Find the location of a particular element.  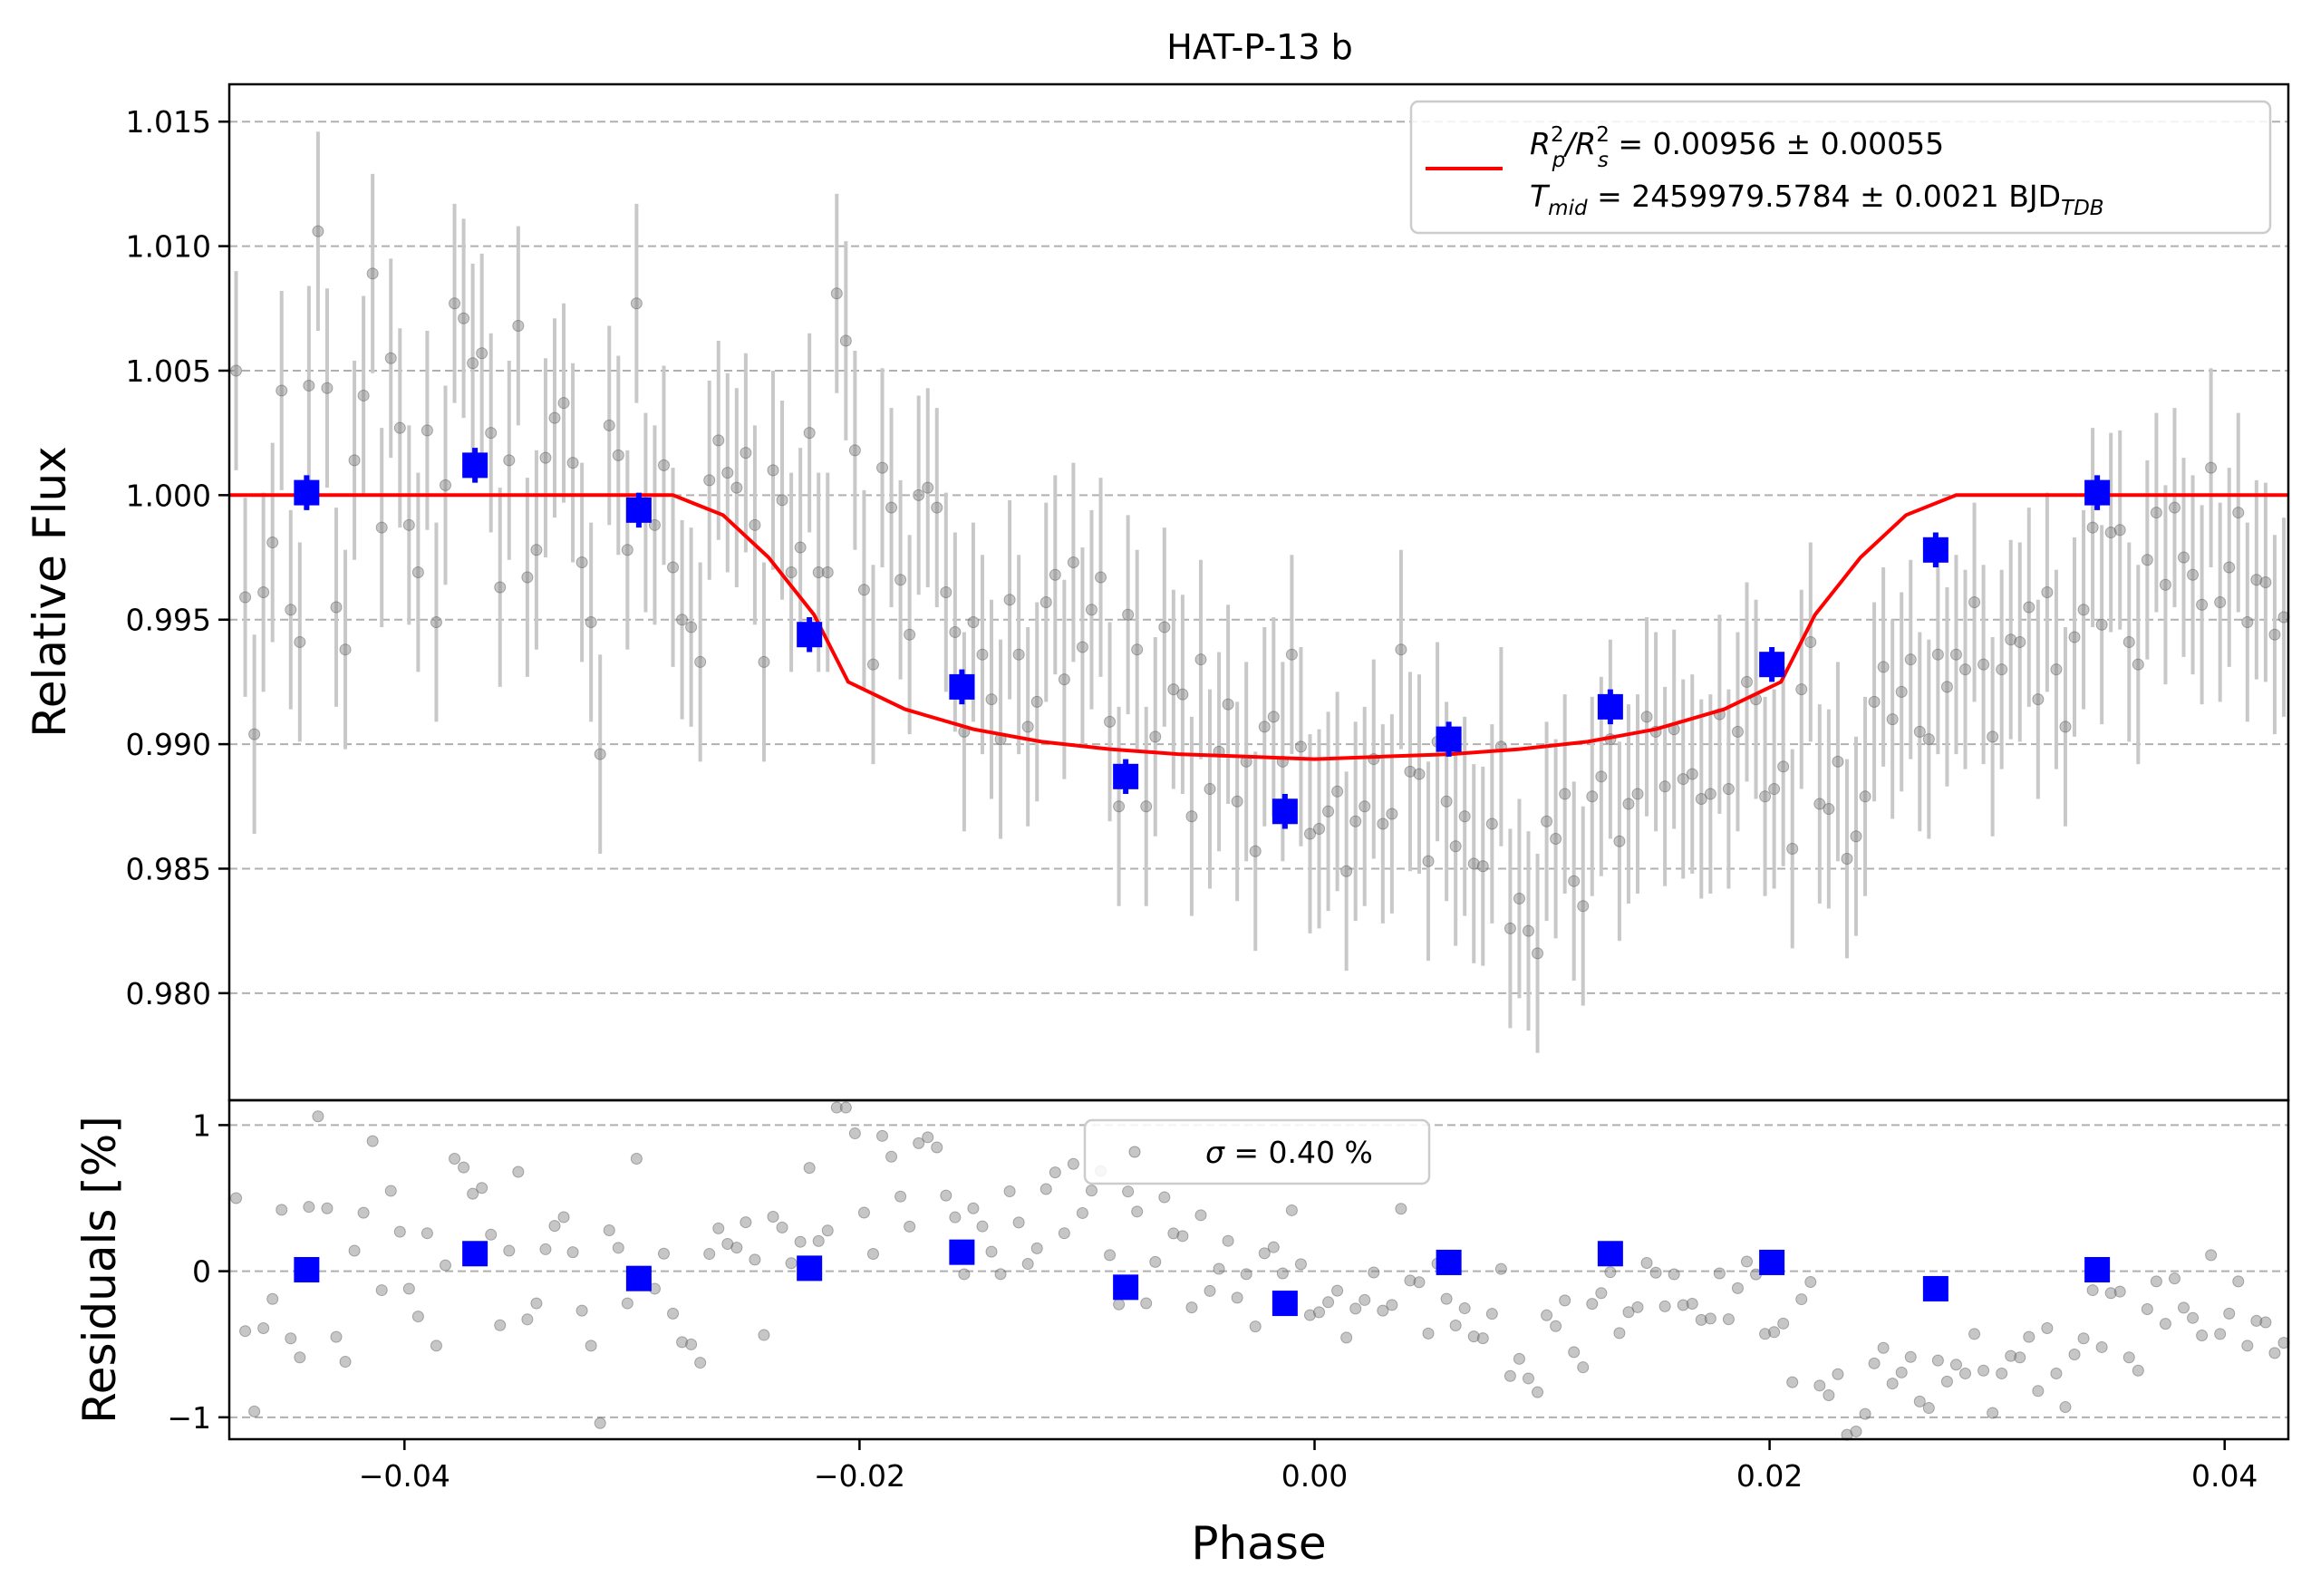

legend-tmid-sub: mid is located at coordinates (1568, 208).